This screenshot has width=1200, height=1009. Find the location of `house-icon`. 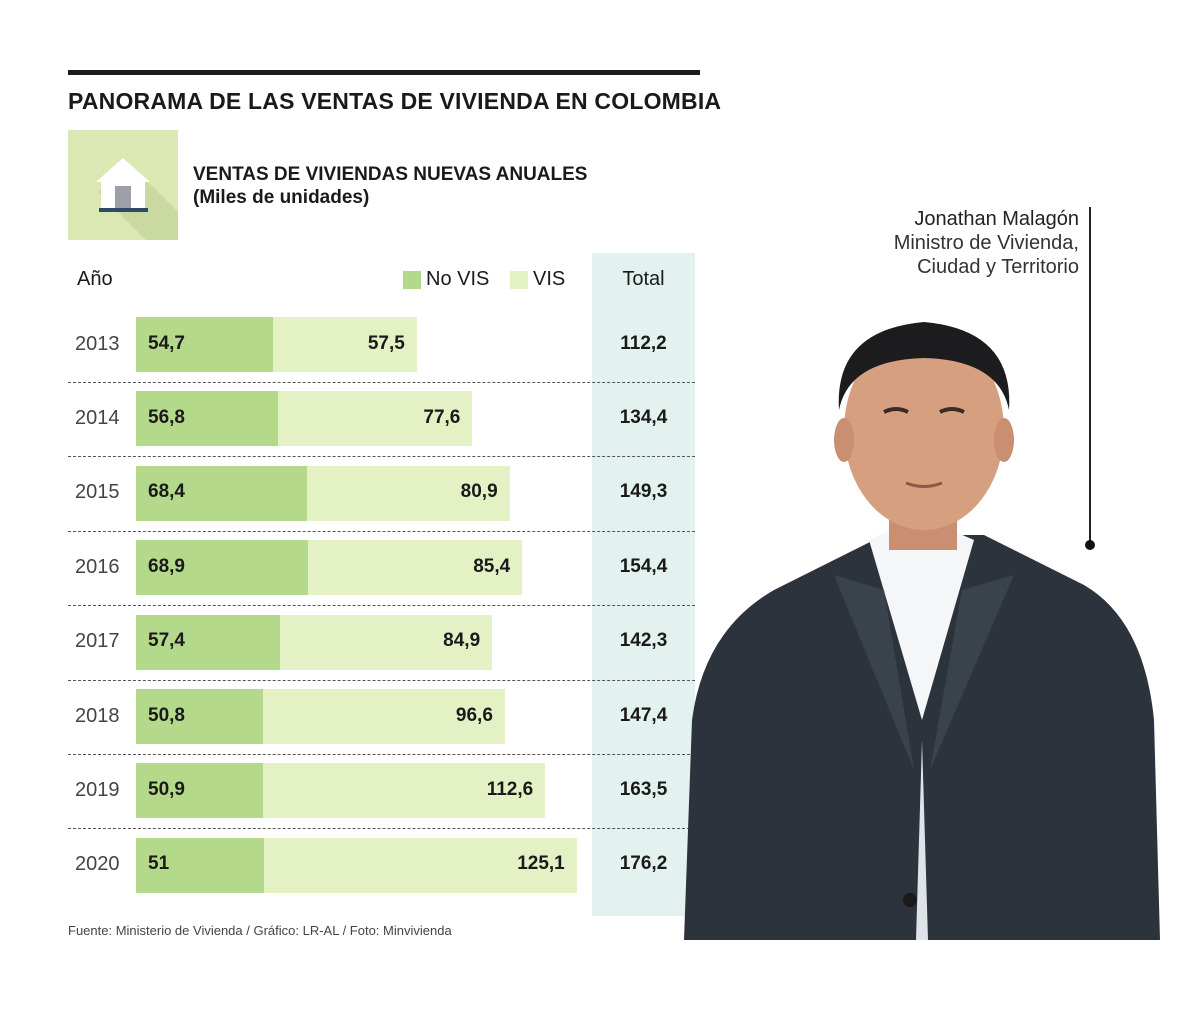

house-icon is located at coordinates (123, 185).